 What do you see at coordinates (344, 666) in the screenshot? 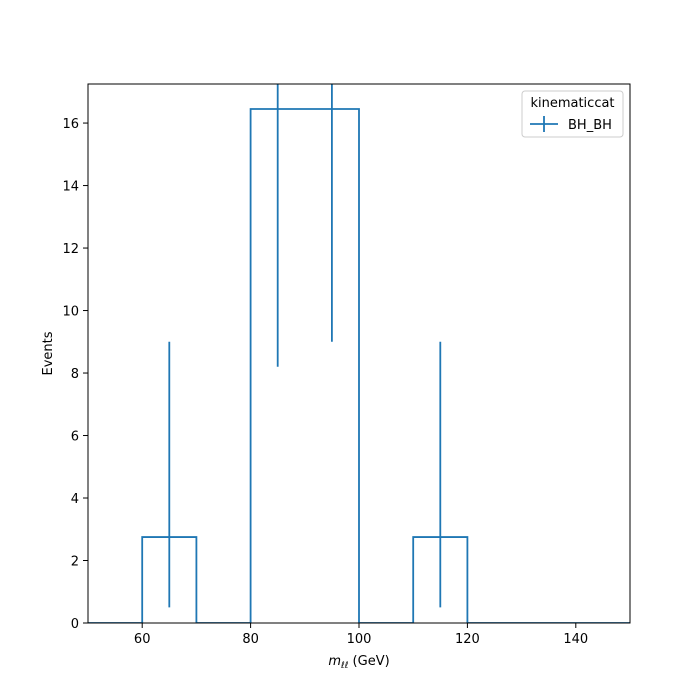
I see `x-axis-label-subscript: ℓℓ` at bounding box center [344, 666].